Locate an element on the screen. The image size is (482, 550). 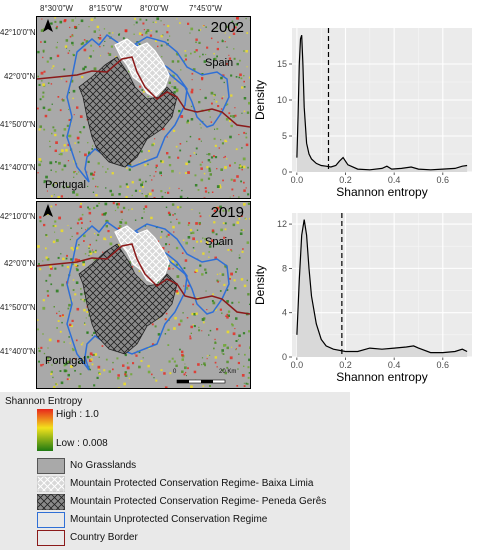
country-label-spain: Spain is located at coordinates (219, 63).